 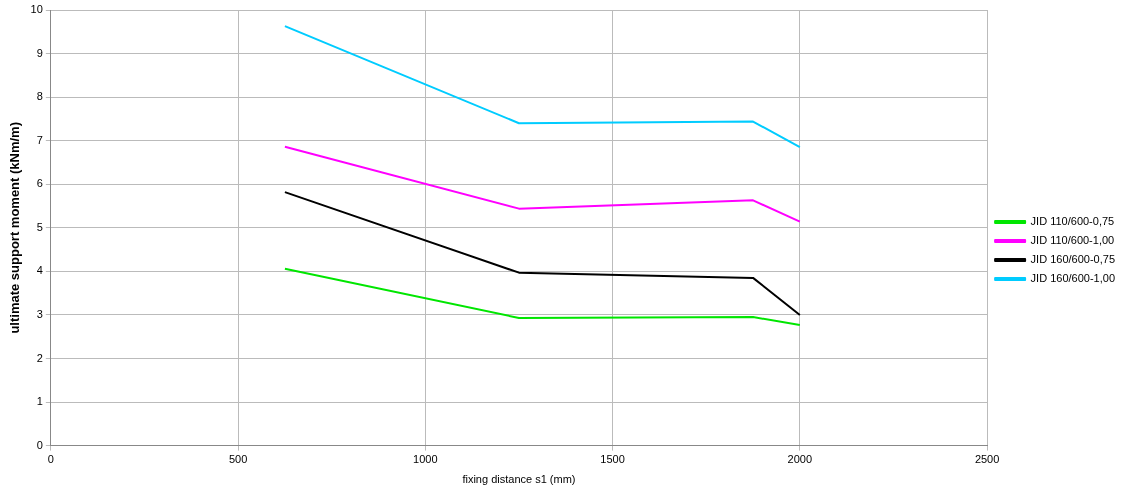 I want to click on y-tick-label: 2, so click(x=39, y=357).